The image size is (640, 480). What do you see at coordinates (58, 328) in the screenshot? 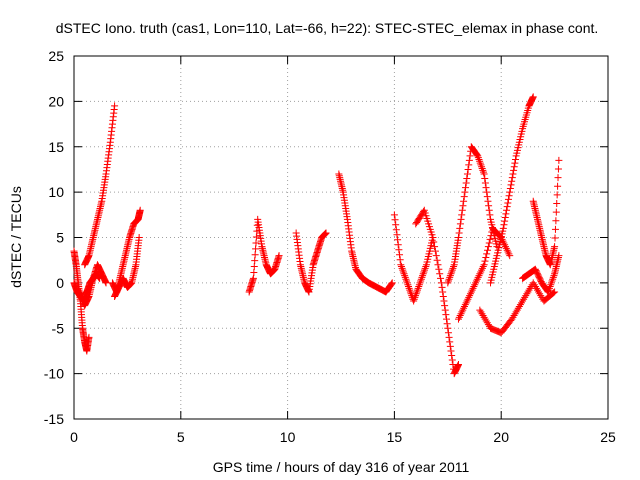
I see `y-tick-label: -5` at bounding box center [58, 328].